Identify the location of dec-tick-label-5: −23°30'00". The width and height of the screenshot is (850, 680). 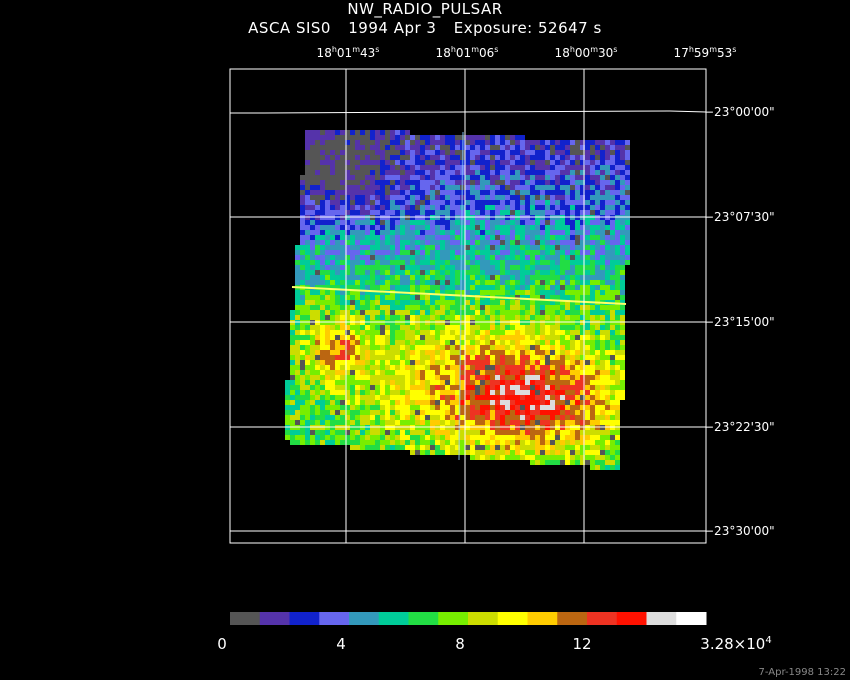
(739, 531).